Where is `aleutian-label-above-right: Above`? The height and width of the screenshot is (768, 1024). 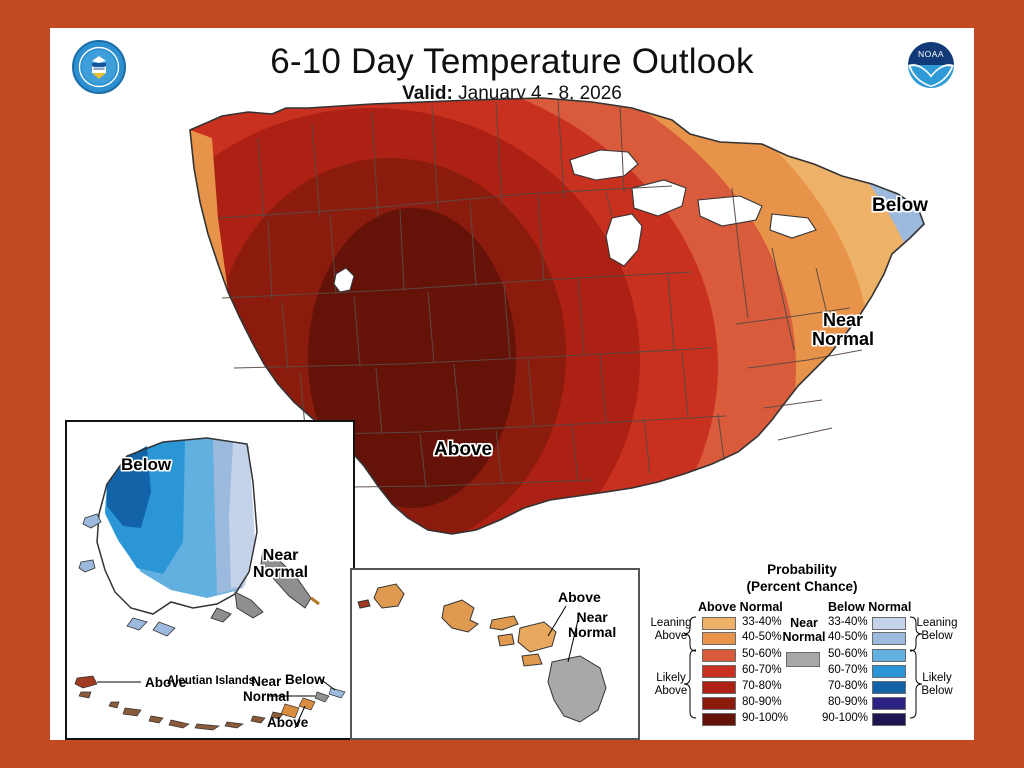 aleutian-label-above-right: Above is located at coordinates (288, 722).